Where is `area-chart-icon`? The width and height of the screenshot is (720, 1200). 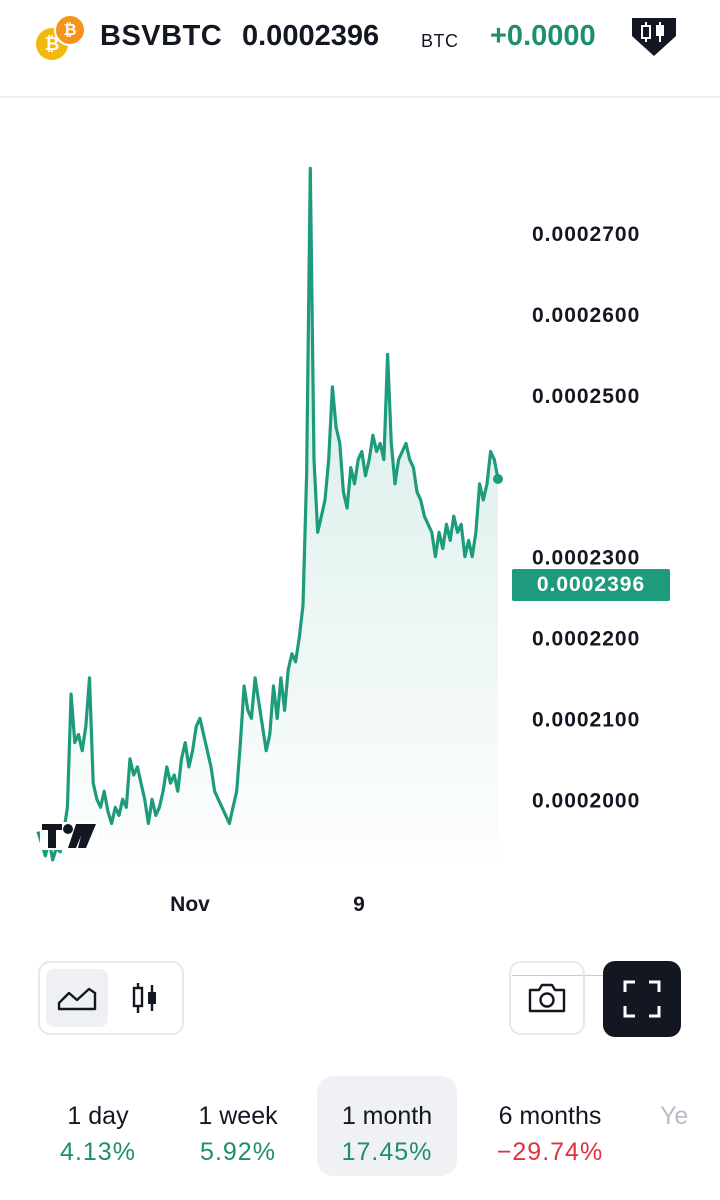 area-chart-icon is located at coordinates (77, 999).